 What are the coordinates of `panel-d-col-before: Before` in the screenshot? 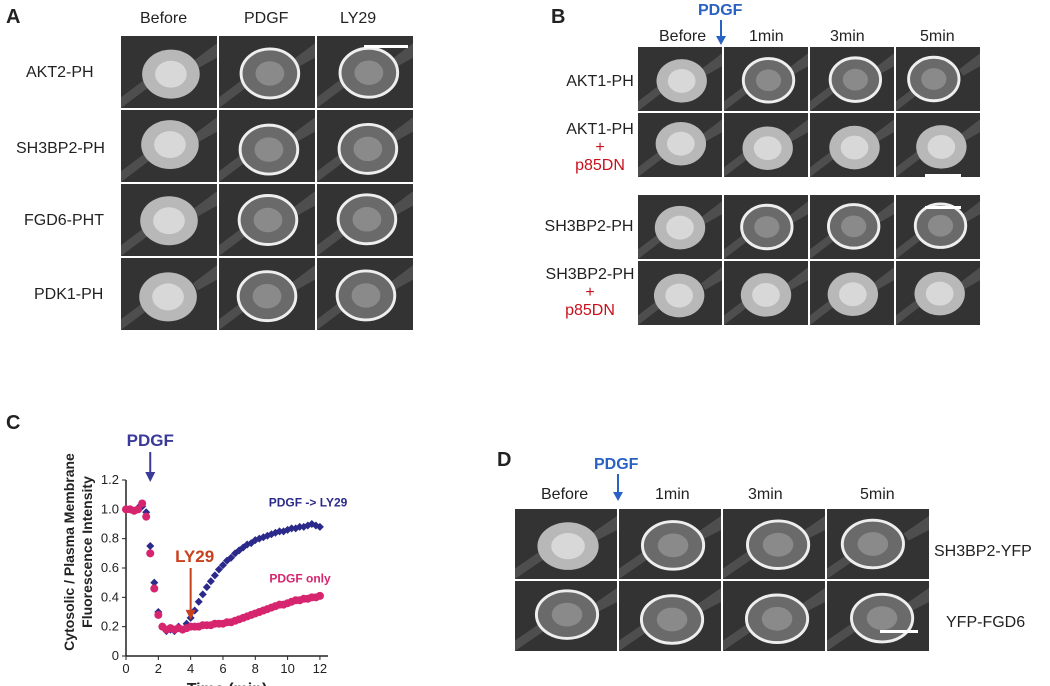 It's located at (565, 494).